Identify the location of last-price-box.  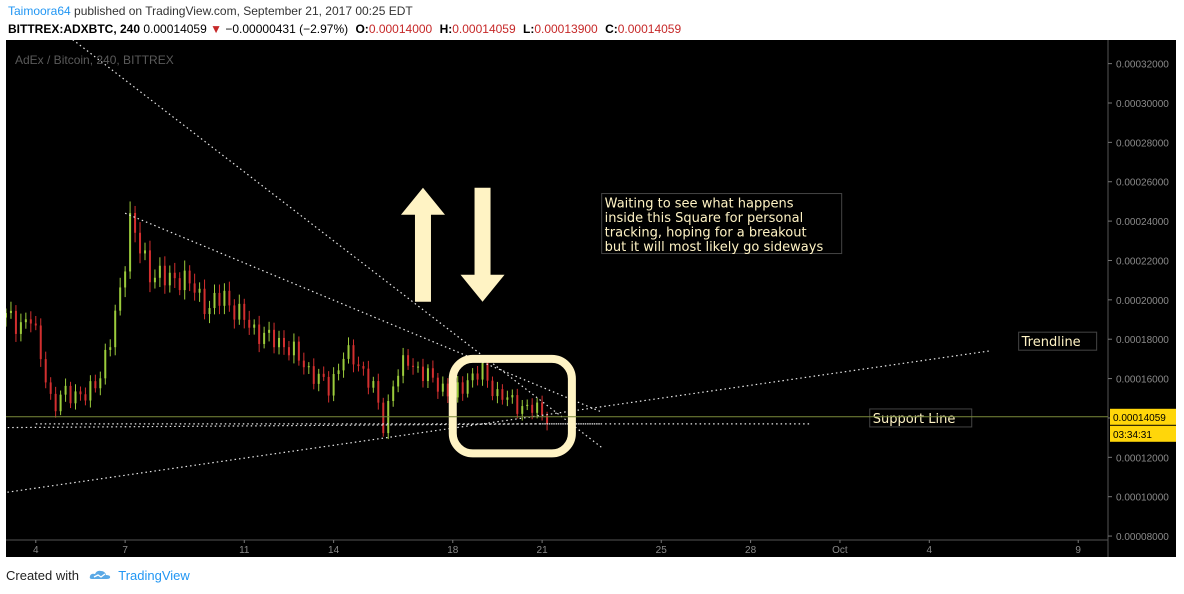
(1143, 416).